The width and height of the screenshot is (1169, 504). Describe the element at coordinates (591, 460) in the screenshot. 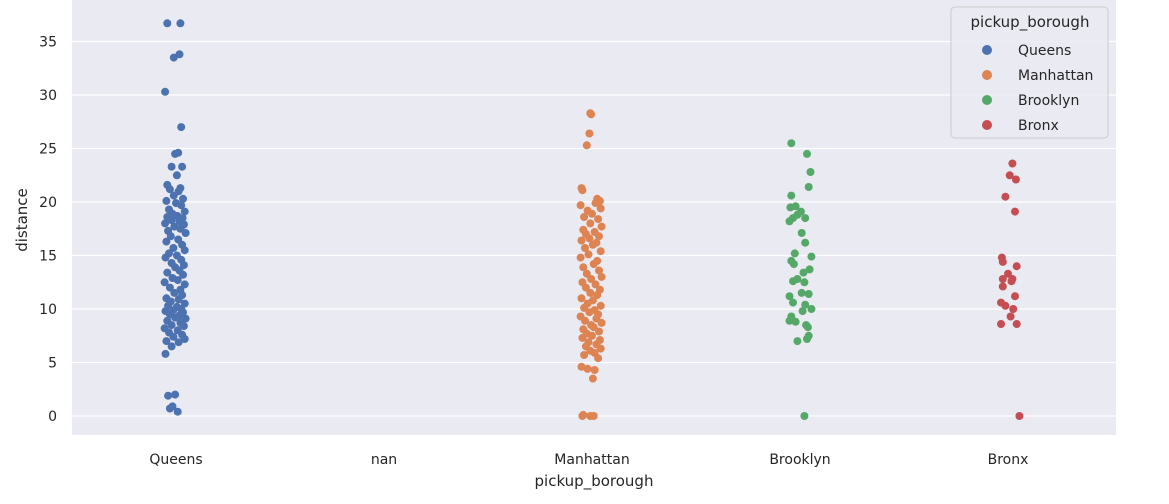

I see `x-tick-label: Manhattan` at that location.